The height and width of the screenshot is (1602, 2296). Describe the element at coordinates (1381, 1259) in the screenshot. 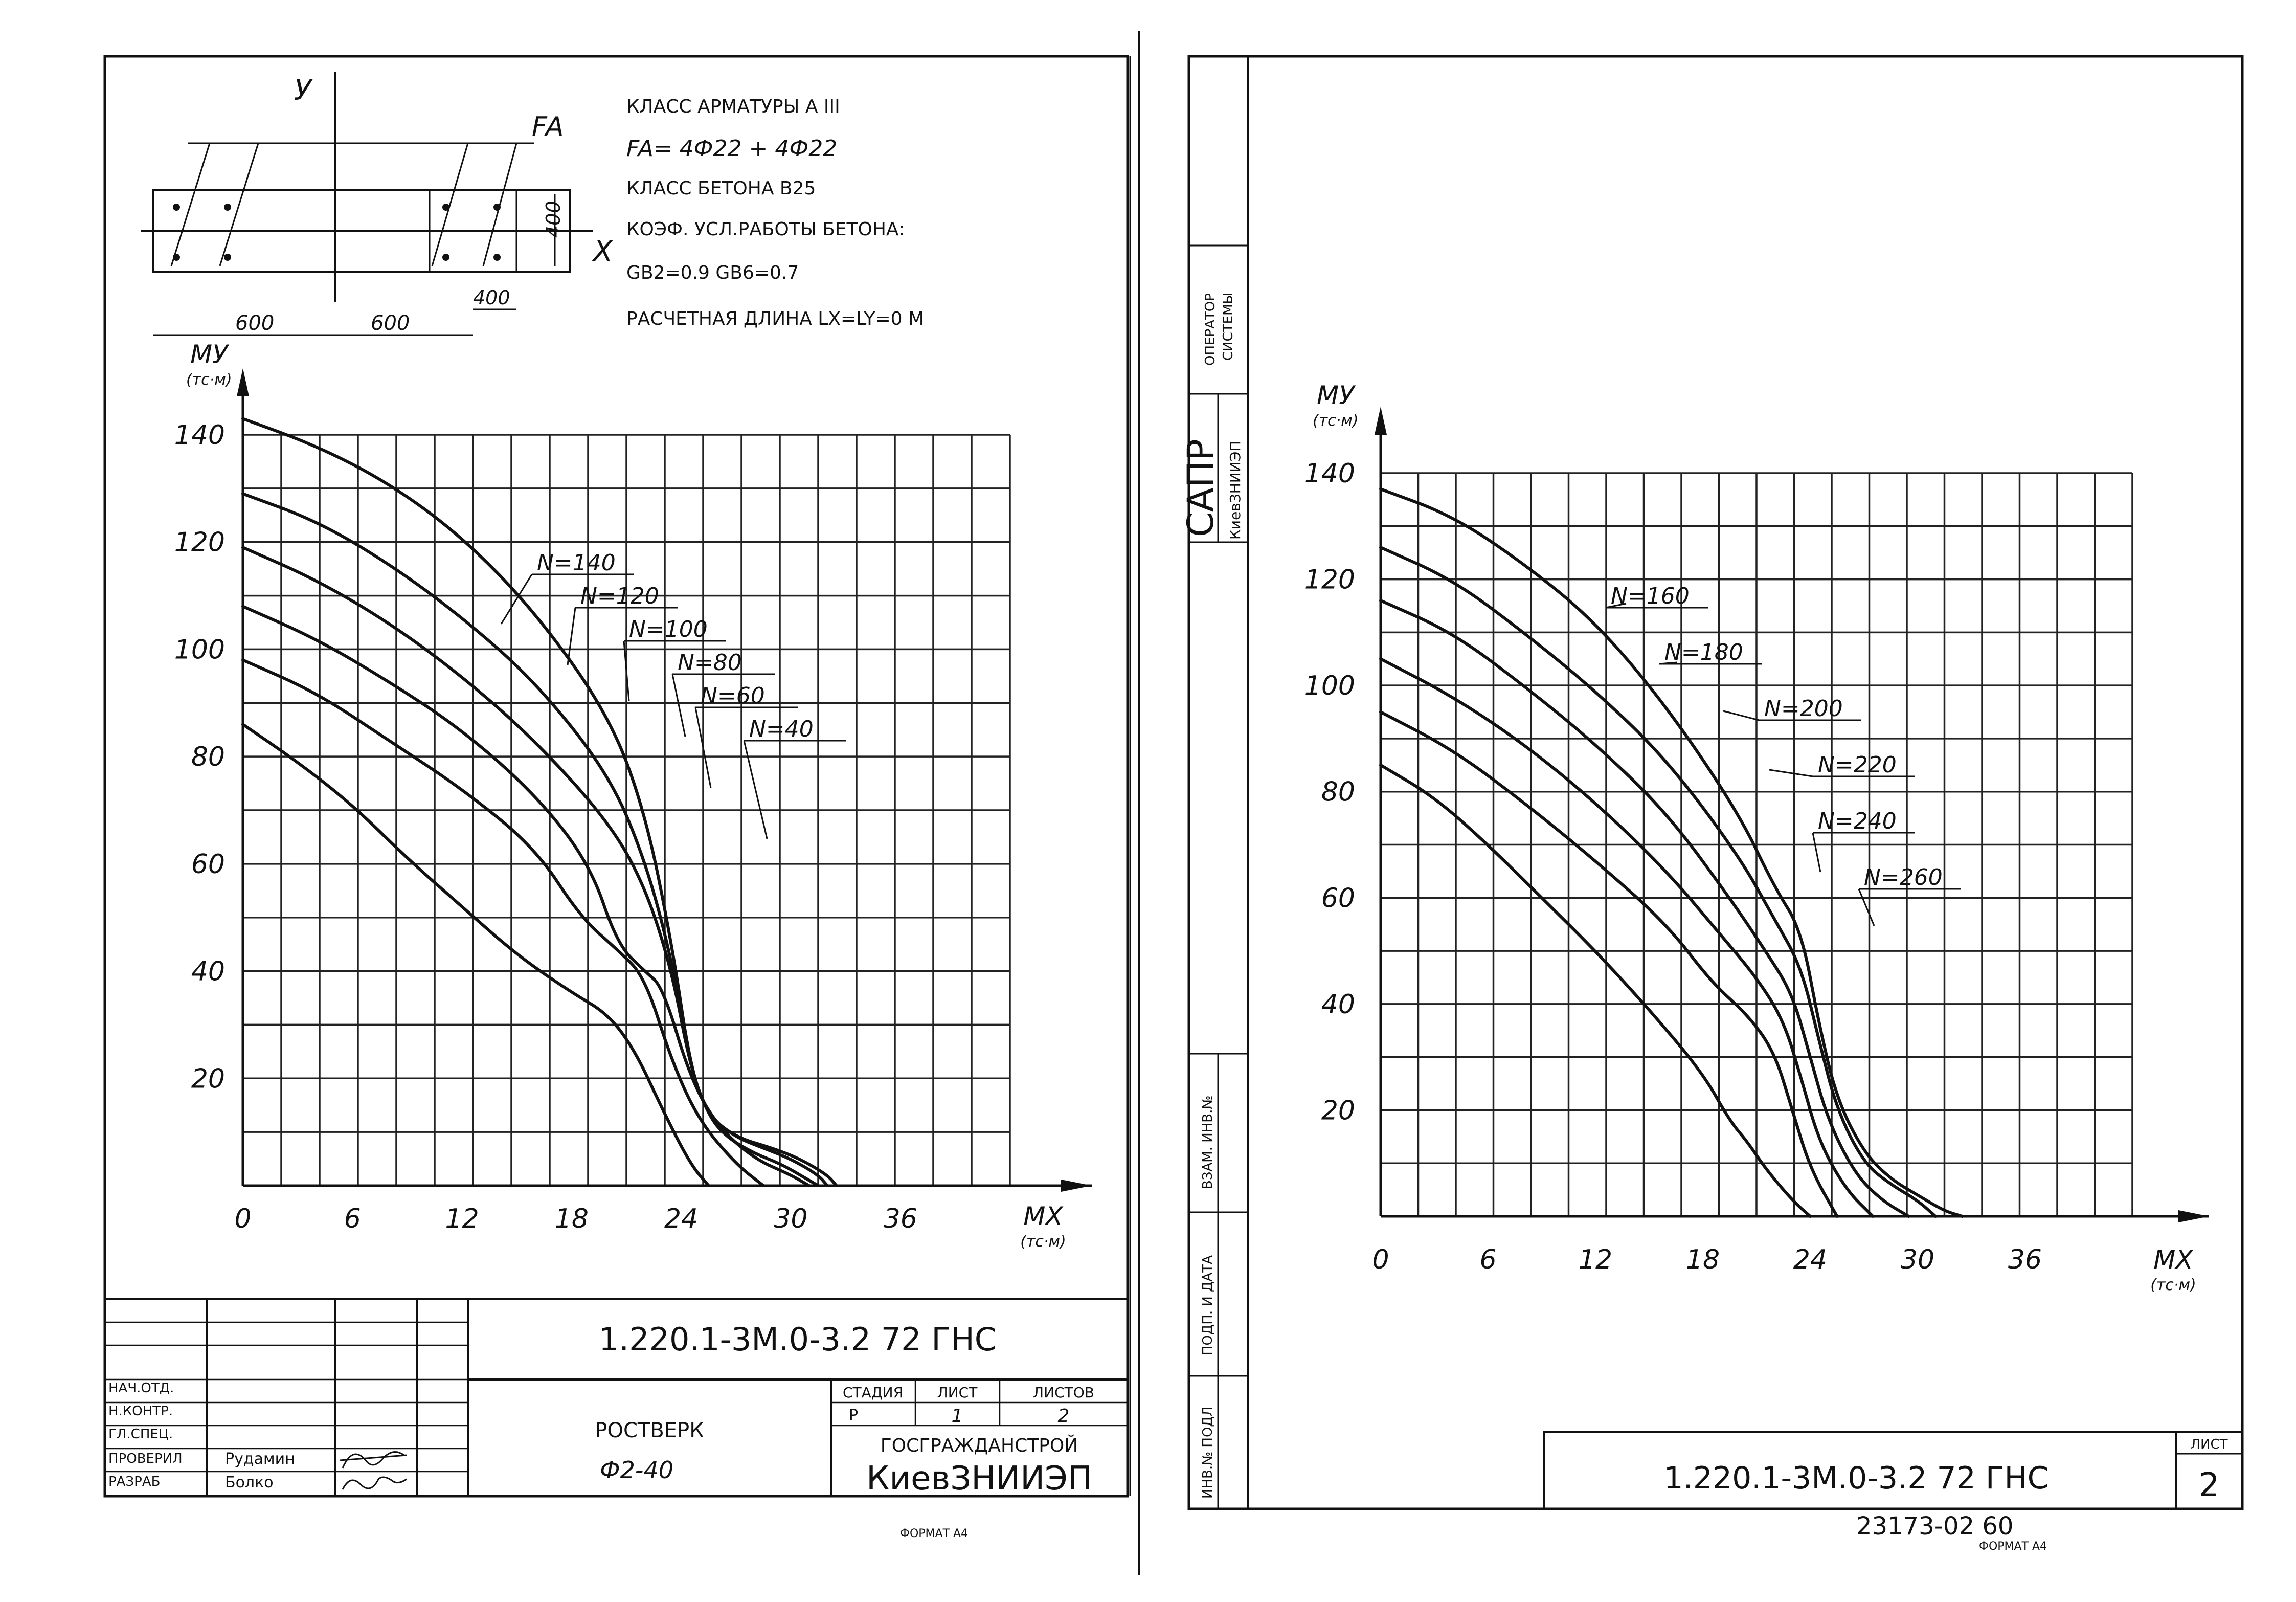

I see `x-tick-label: 0` at that location.